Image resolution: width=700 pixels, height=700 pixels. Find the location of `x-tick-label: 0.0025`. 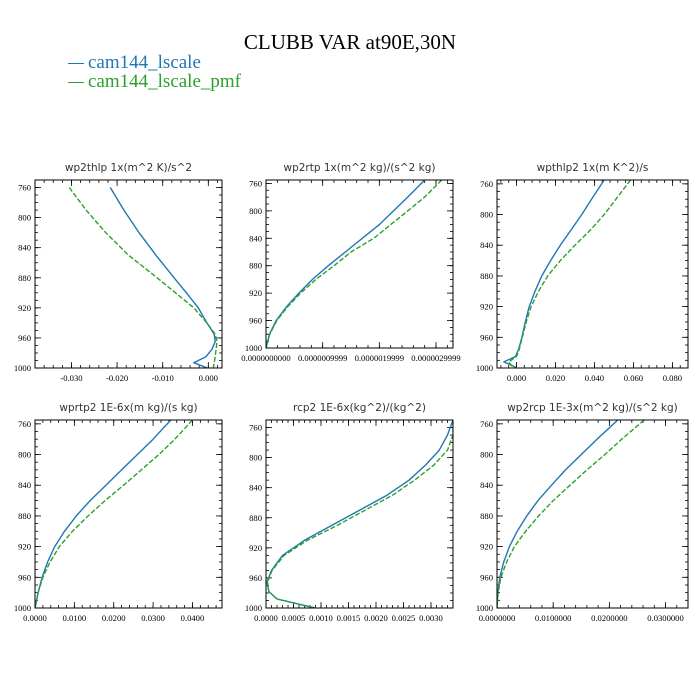

x-tick-label: 0.0025 is located at coordinates (404, 618).